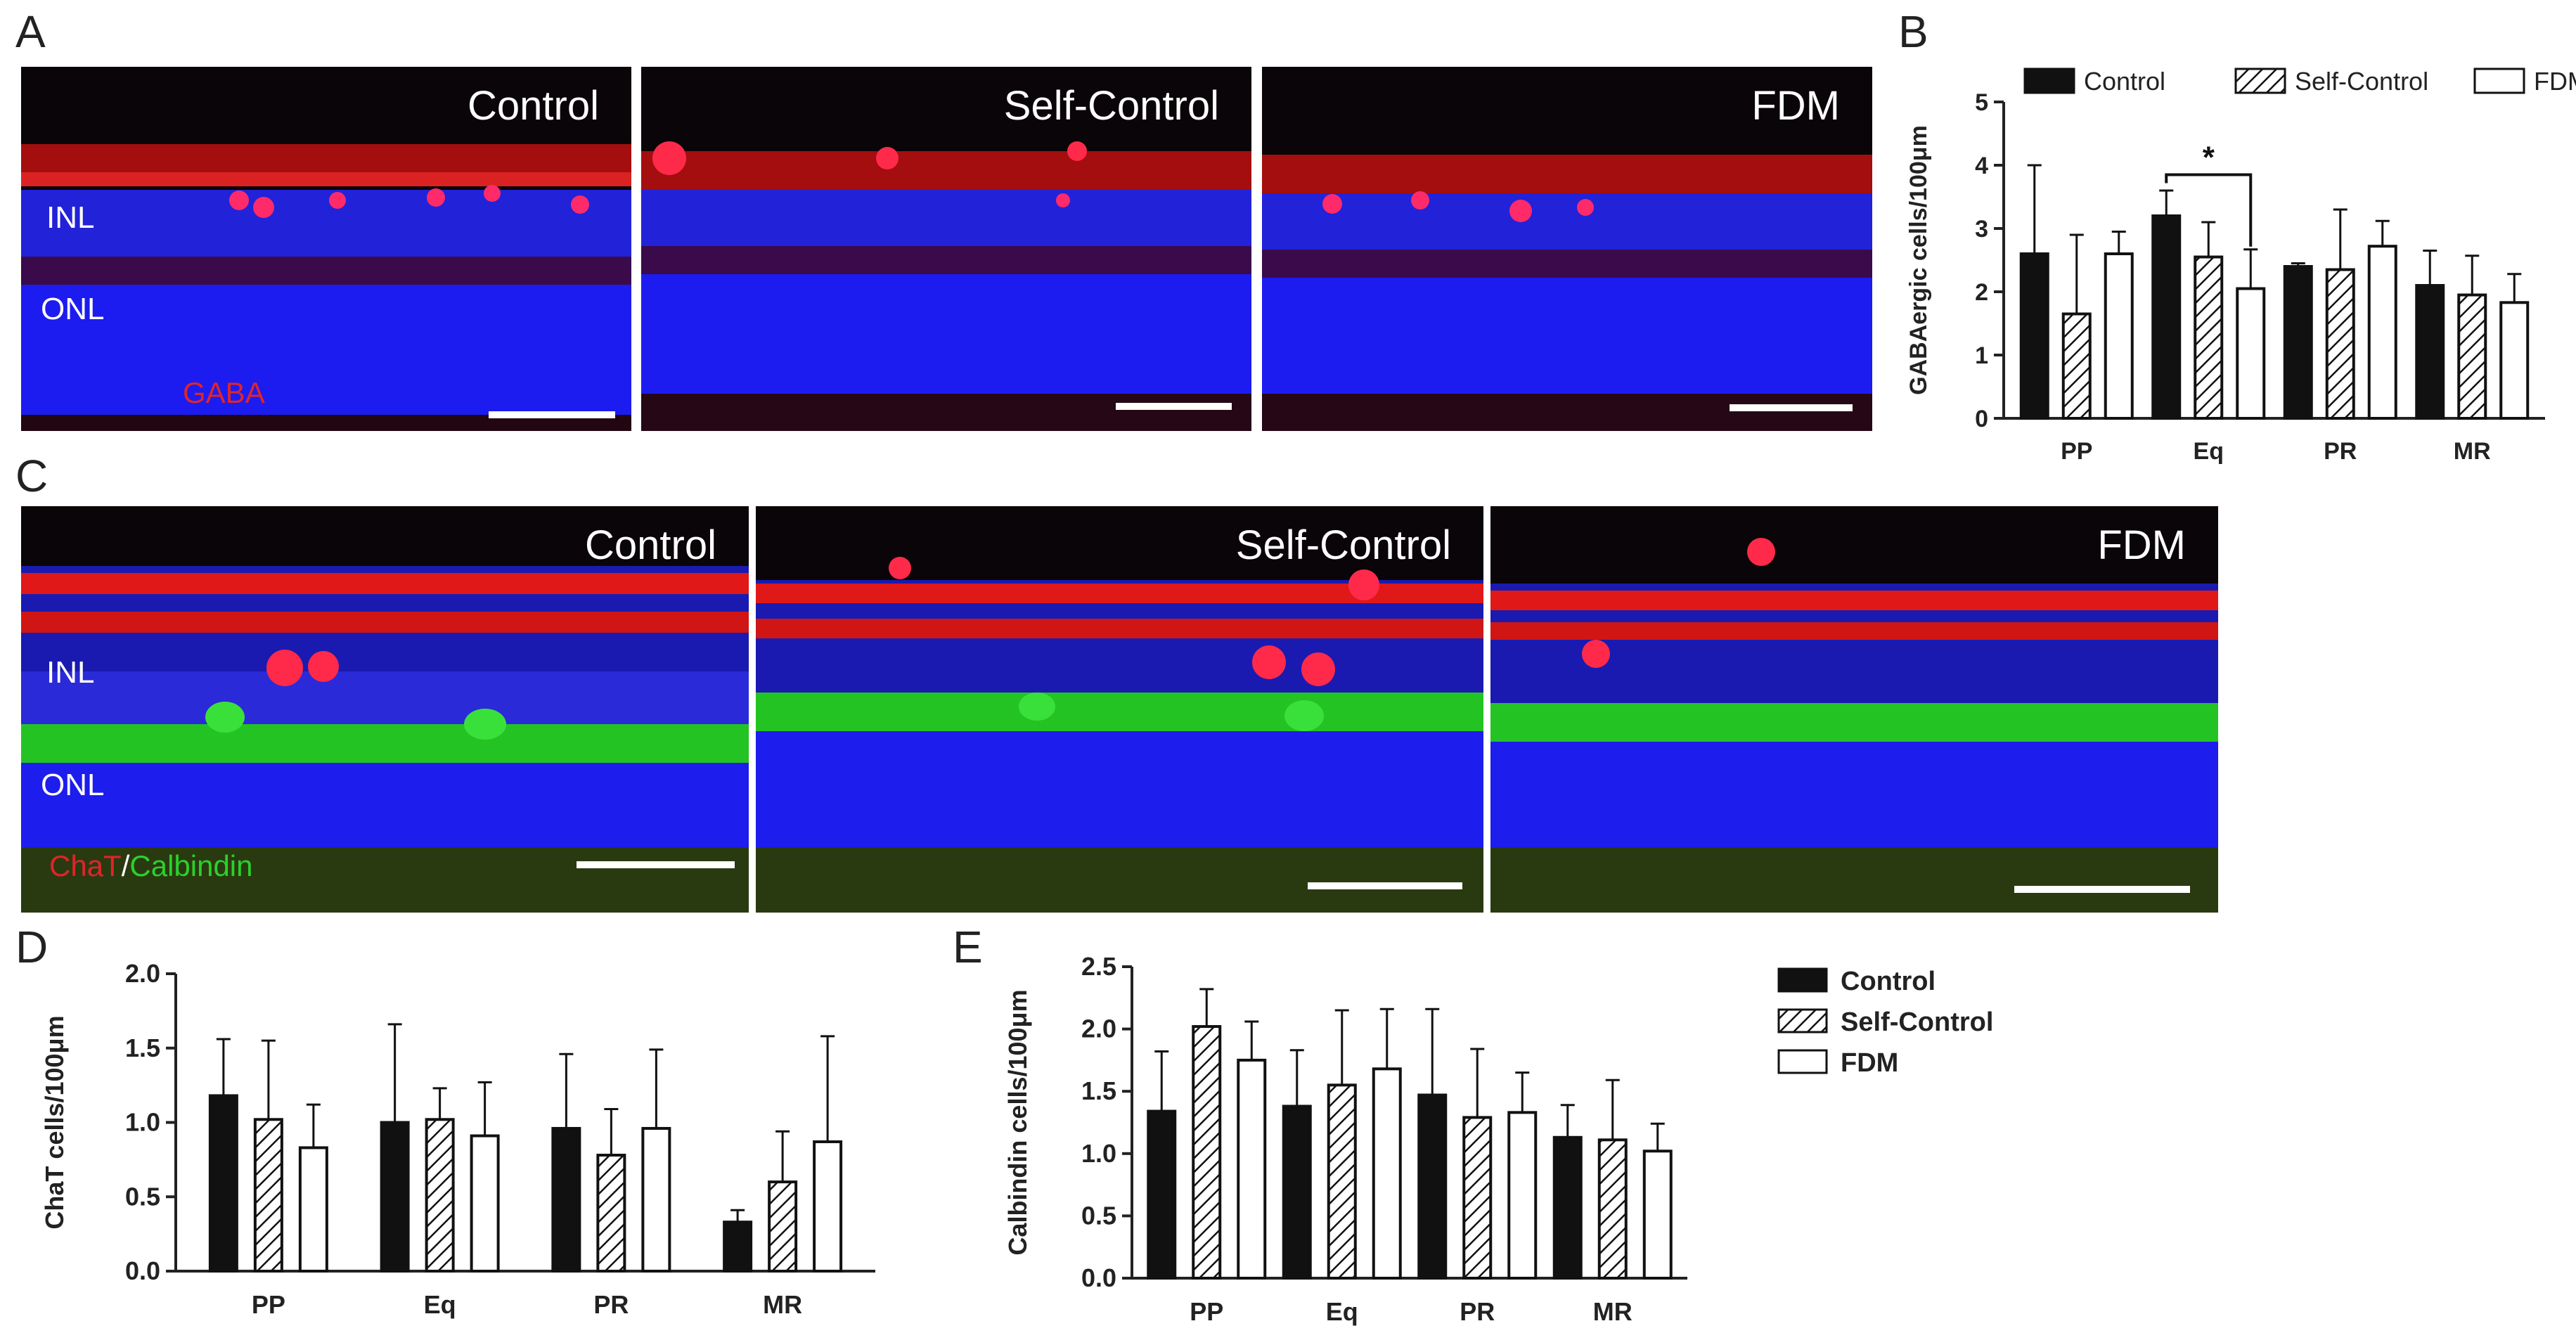  Describe the element at coordinates (1918, 260) in the screenshot. I see `chart-b-y-axis-title: GABAergic cells/100μm` at that location.